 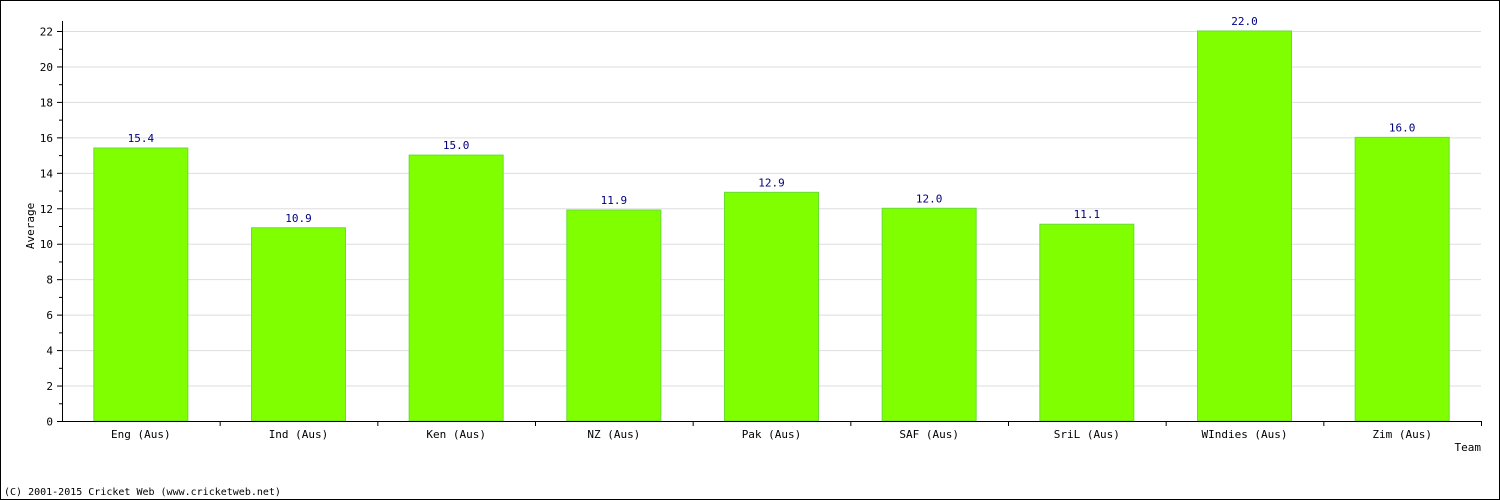 What do you see at coordinates (46, 209) in the screenshot?
I see `y-tick-label: 12` at bounding box center [46, 209].